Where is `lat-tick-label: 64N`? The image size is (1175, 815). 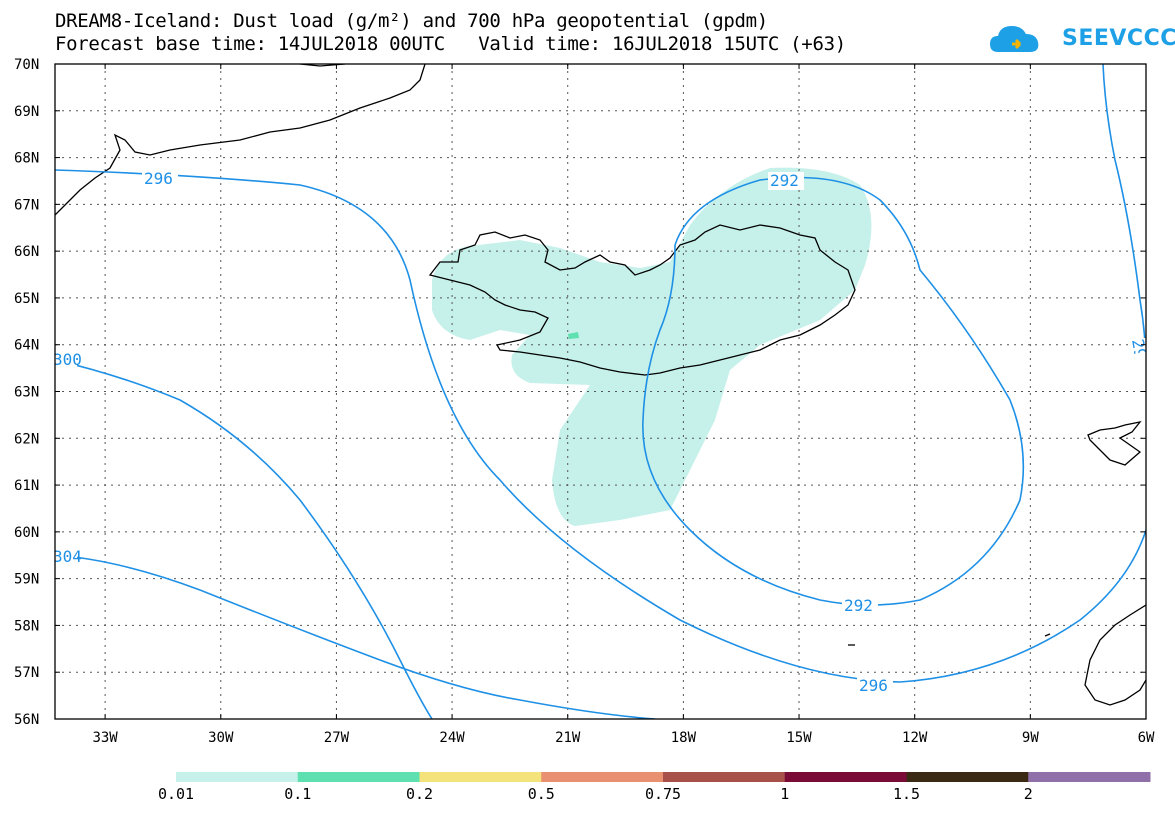
lat-tick-label: 64N is located at coordinates (26, 346).